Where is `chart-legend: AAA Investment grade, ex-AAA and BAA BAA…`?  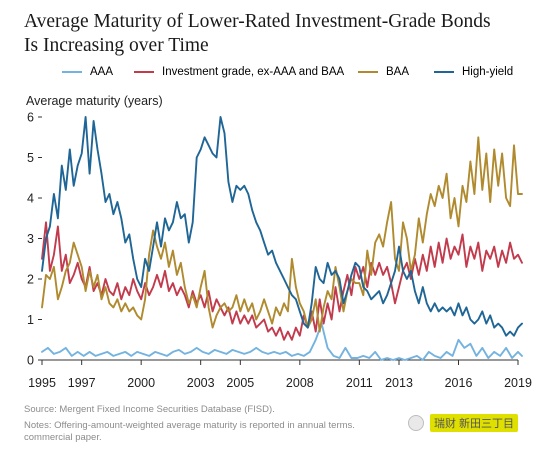 chart-legend: AAA Investment grade, ex-AAA and BAA BAA… is located at coordinates (302, 74).